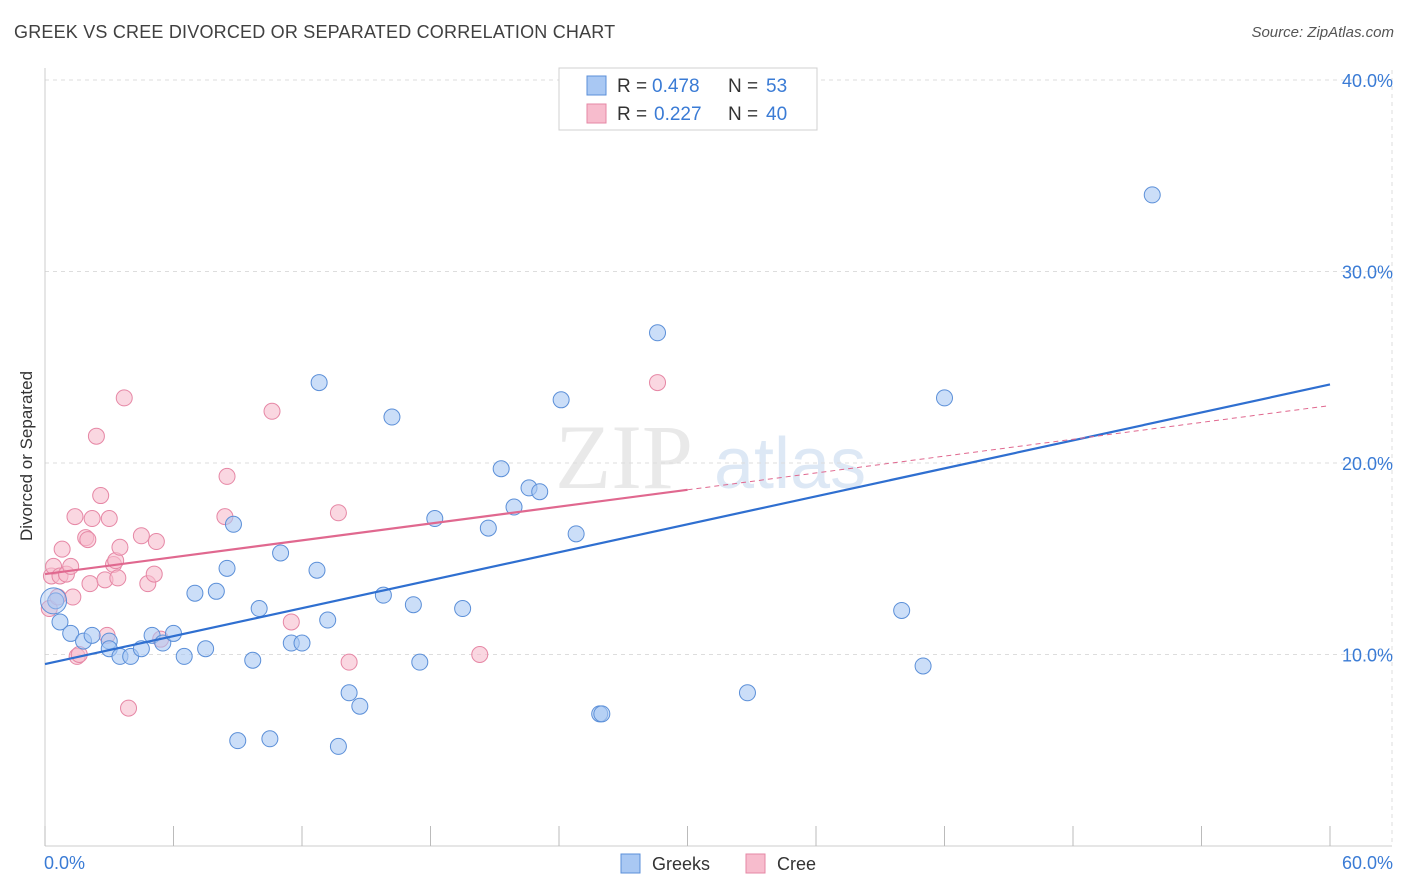 The height and width of the screenshot is (892, 1406). I want to click on greeks-swatch, so click(596, 85).